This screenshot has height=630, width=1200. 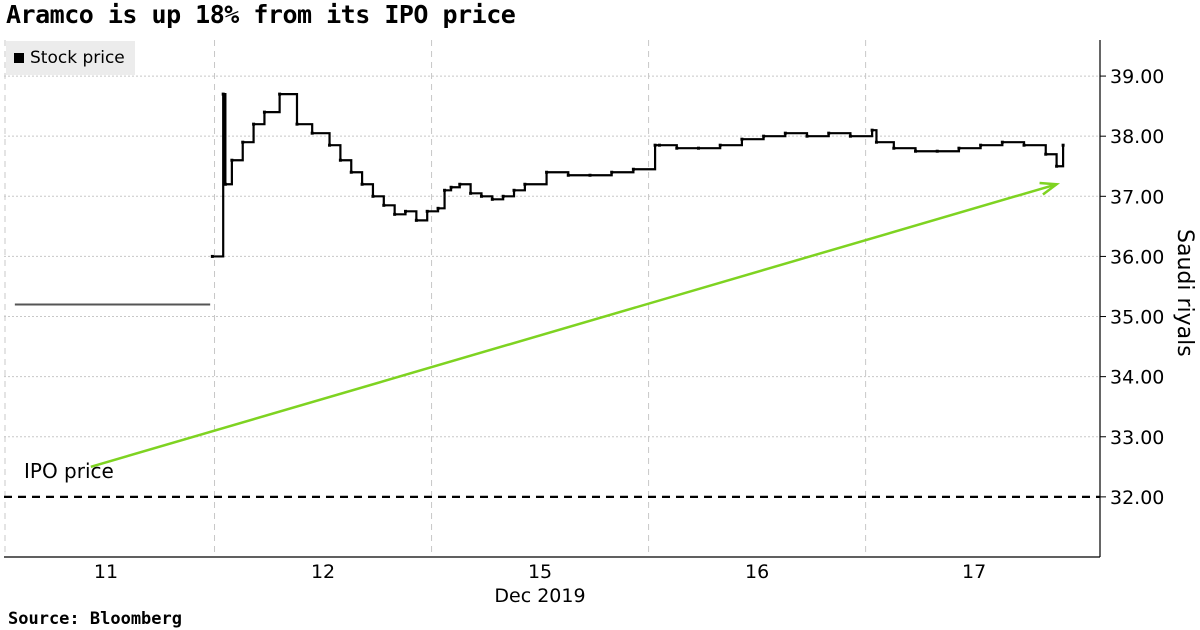 What do you see at coordinates (323, 572) in the screenshot?
I see `x-tick-label: 12` at bounding box center [323, 572].